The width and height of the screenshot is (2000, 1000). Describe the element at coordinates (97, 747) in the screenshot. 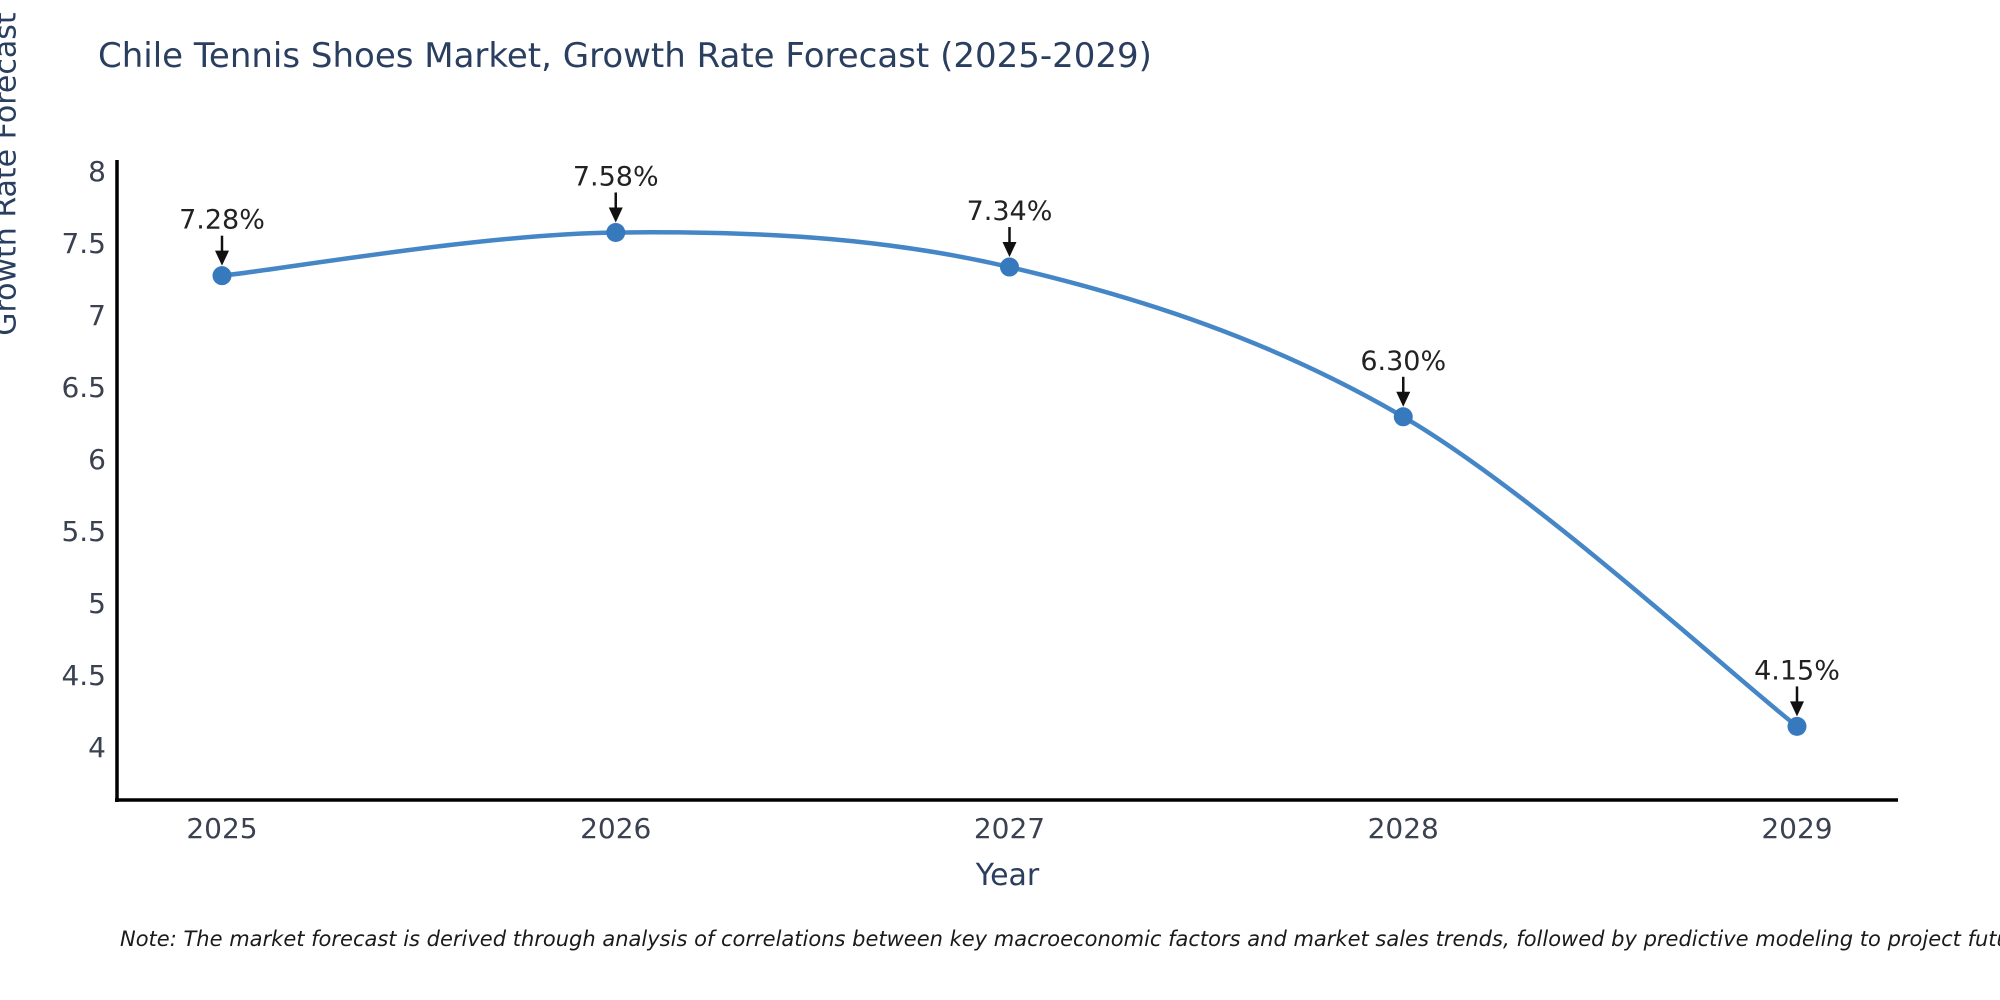

I see `y-tick-label: 4` at that location.